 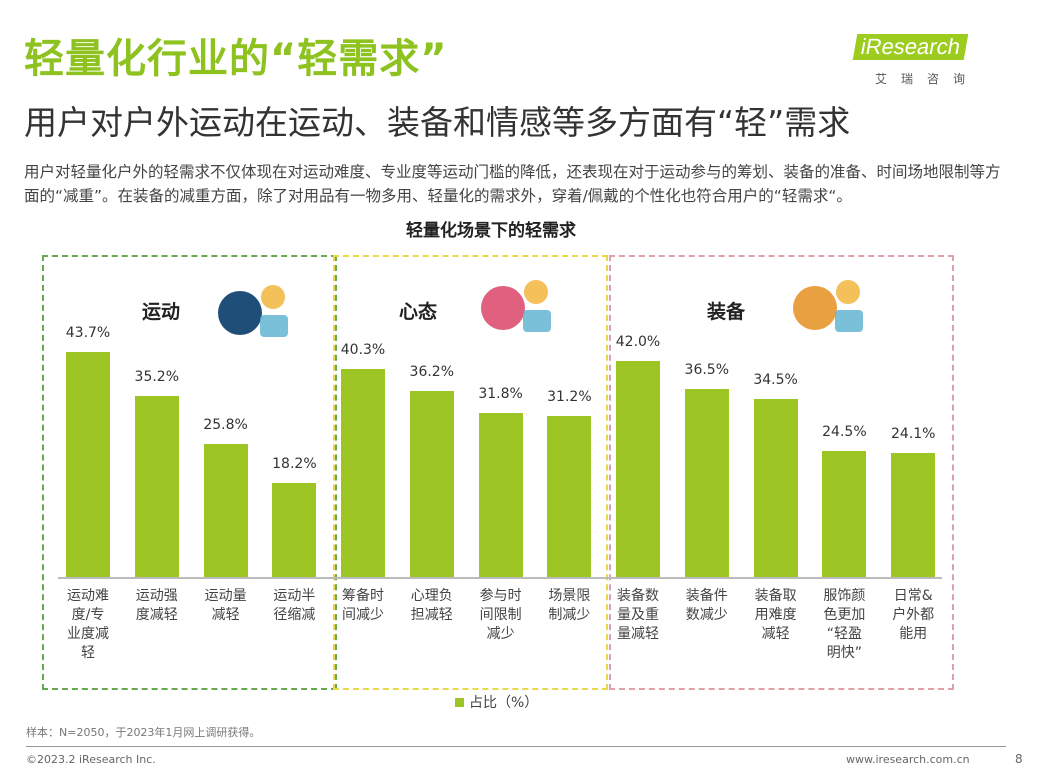 I want to click on category-label: 装备取 用难度 减轻, so click(x=775, y=615).